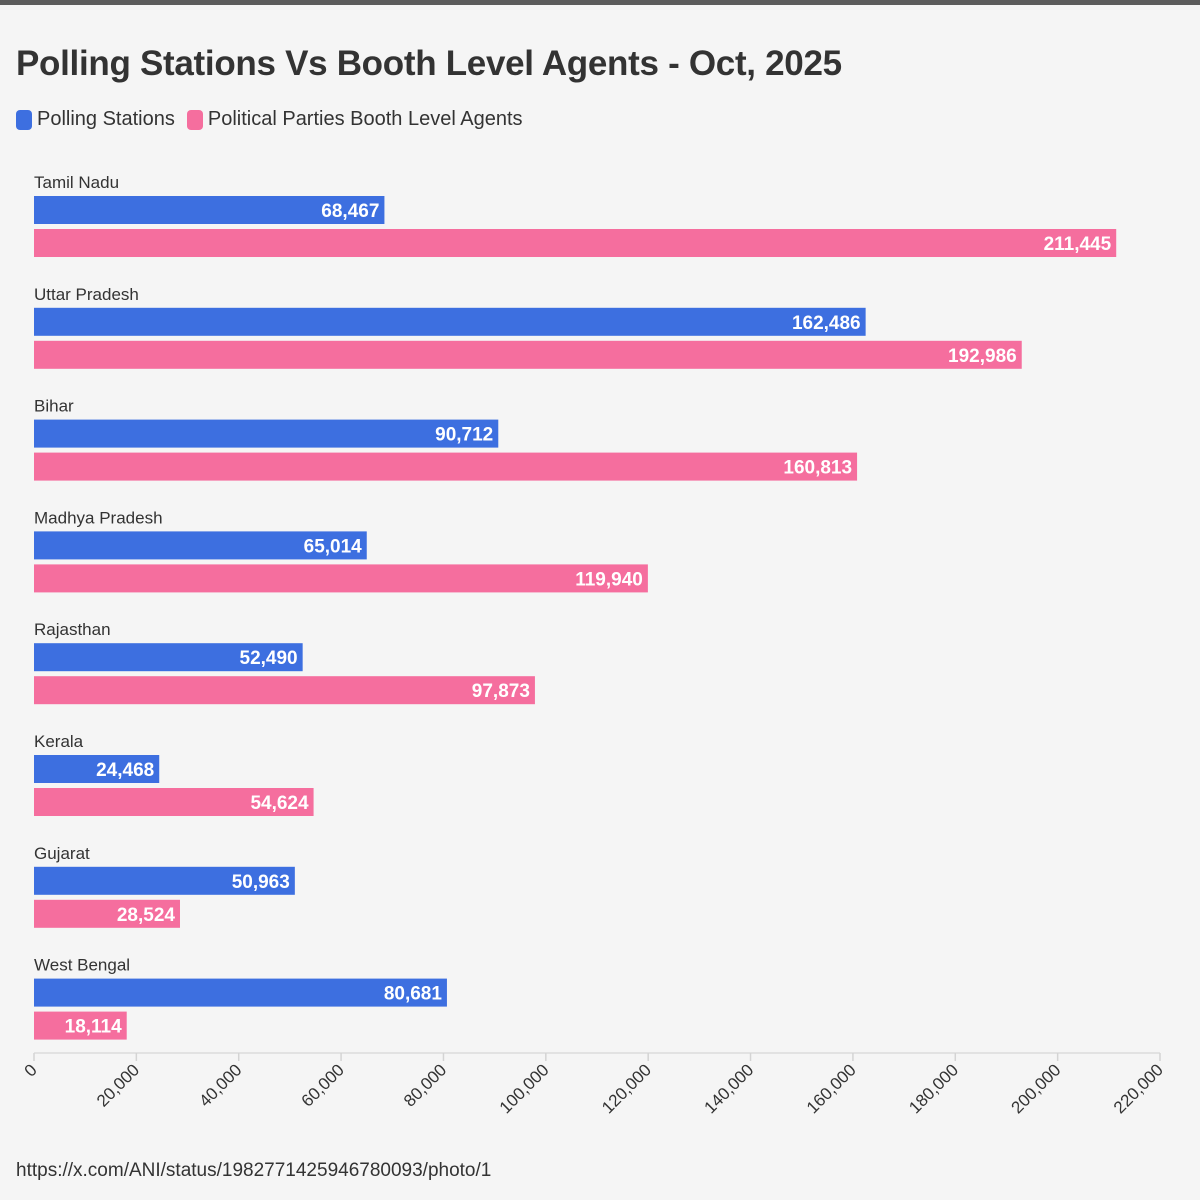  What do you see at coordinates (72, 629) in the screenshot?
I see `category-label-rajasthan: Rajasthan` at bounding box center [72, 629].